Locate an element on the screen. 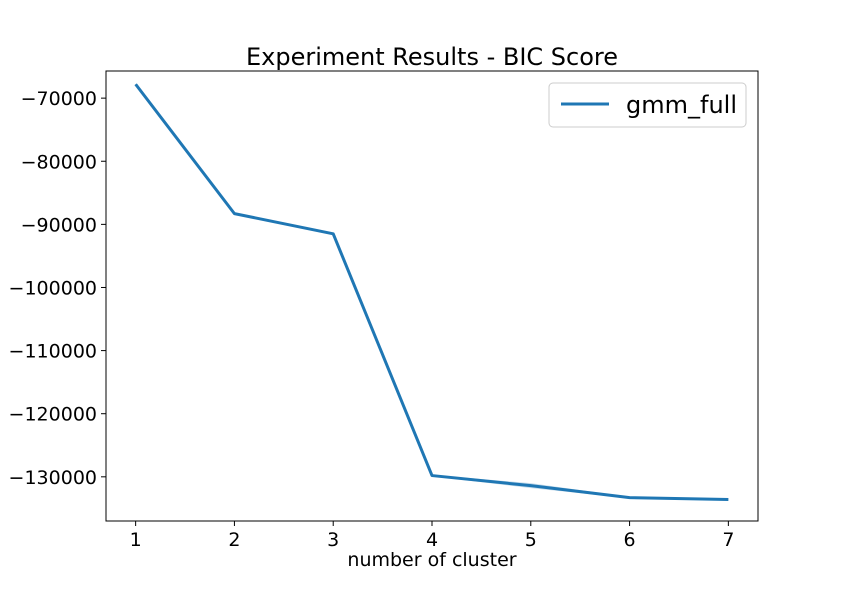 This screenshot has height=595, width=842. x-tick-label: 1 is located at coordinates (136, 540).